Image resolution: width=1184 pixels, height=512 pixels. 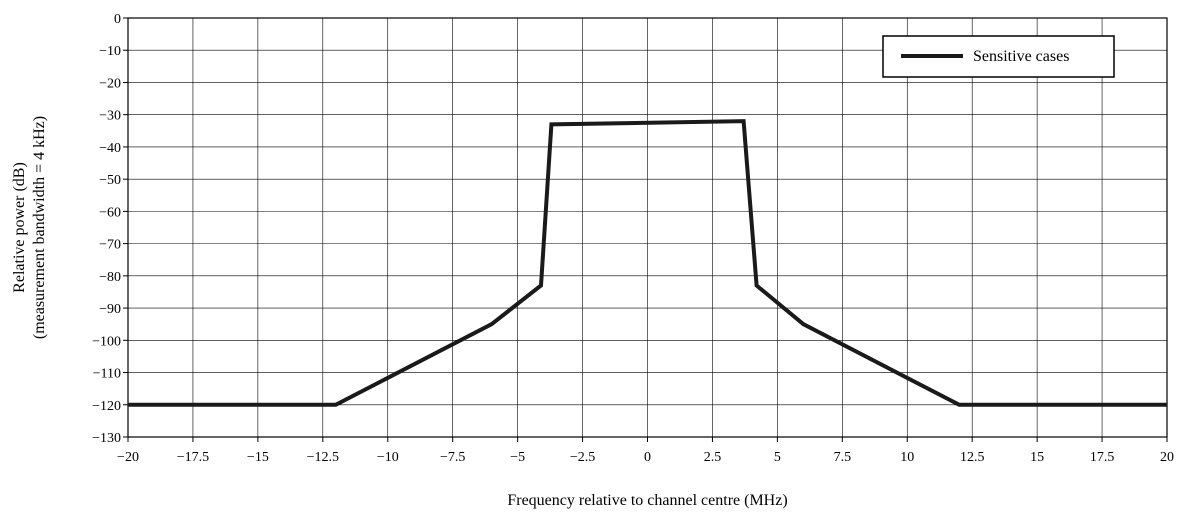 What do you see at coordinates (388, 457) in the screenshot?
I see `x-tick-label: −10` at bounding box center [388, 457].